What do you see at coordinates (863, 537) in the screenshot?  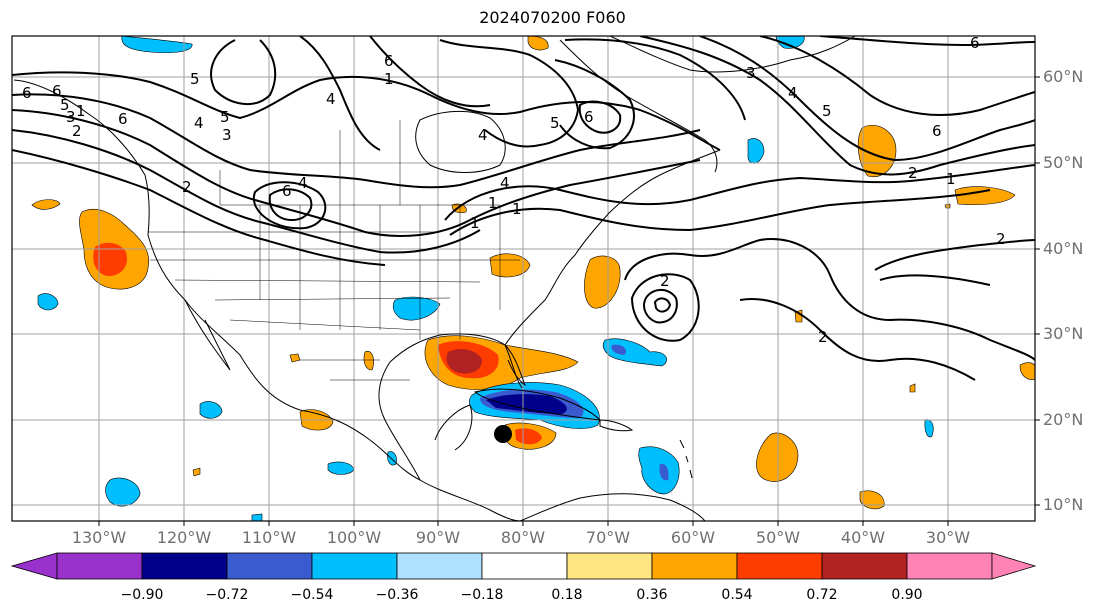 I see `longitude-label: 40°W` at bounding box center [863, 537].